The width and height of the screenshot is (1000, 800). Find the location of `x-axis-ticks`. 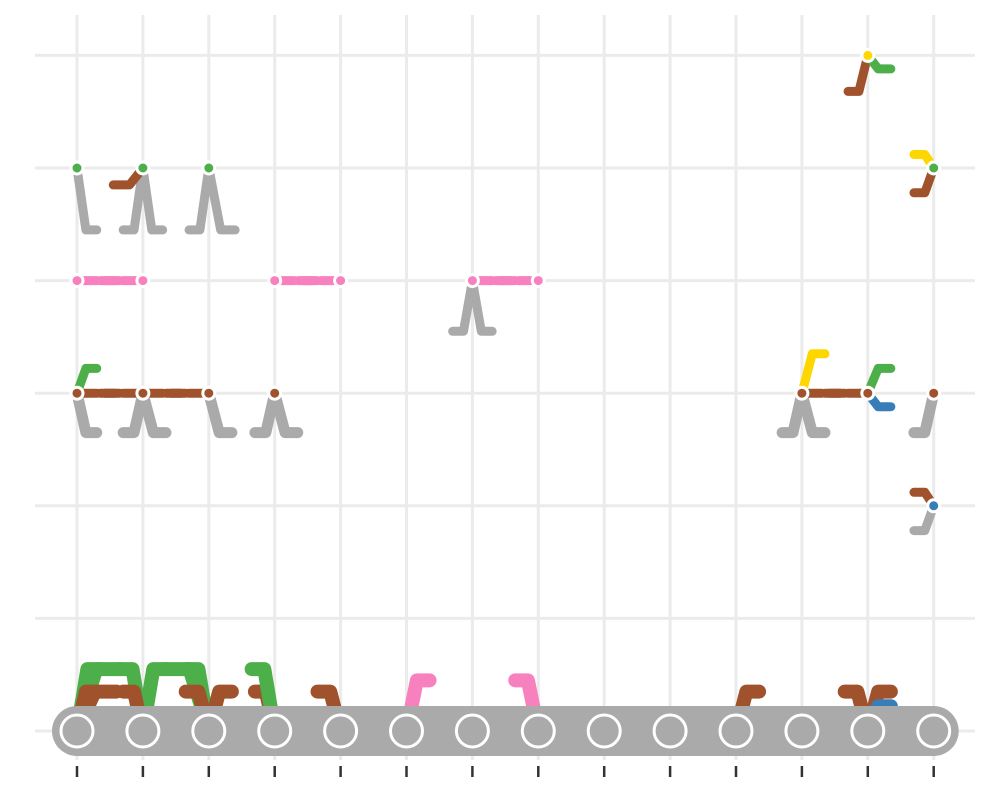

x-axis-ticks is located at coordinates (505, 771).